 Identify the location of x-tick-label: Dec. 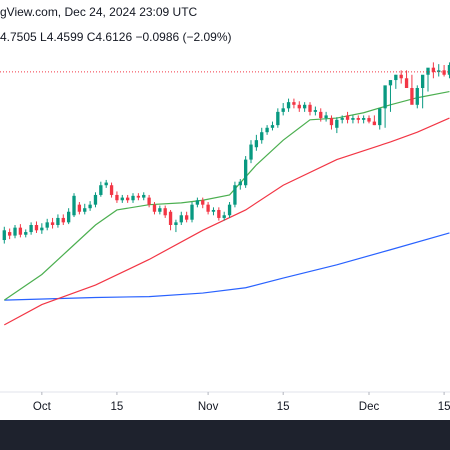
(369, 407).